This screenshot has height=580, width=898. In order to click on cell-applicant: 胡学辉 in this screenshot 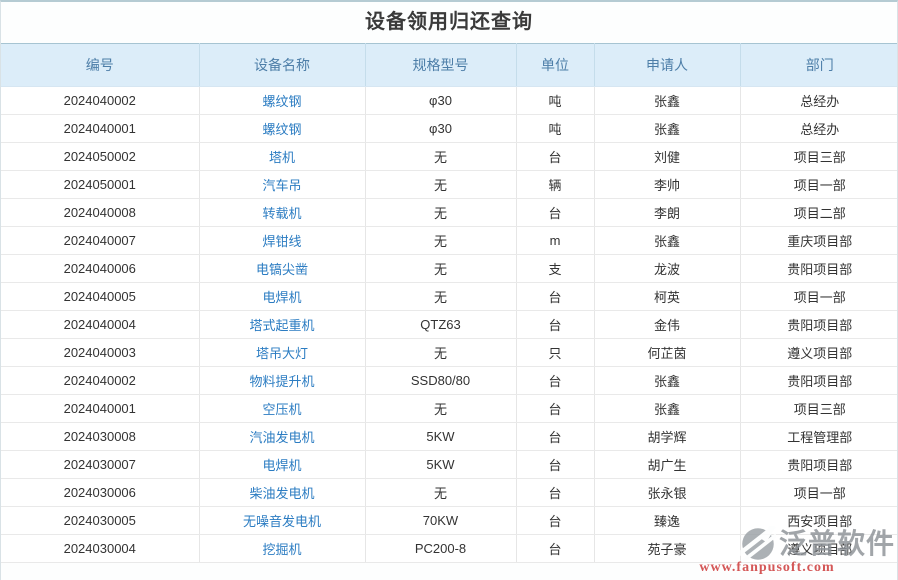, I will do `click(667, 436)`.